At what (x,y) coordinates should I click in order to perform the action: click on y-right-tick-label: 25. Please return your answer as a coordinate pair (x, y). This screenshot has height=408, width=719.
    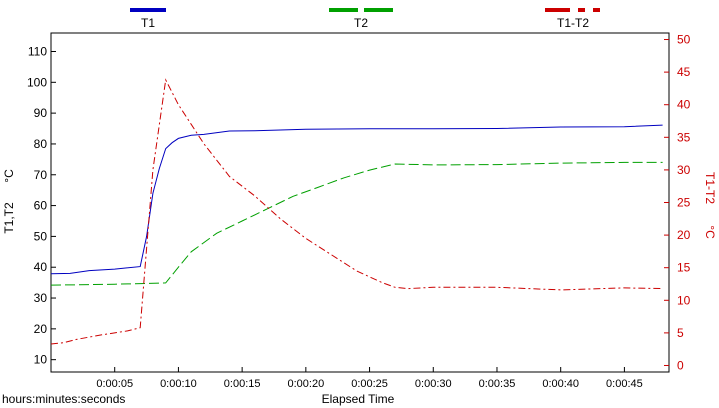
    Looking at the image, I should click on (684, 203).